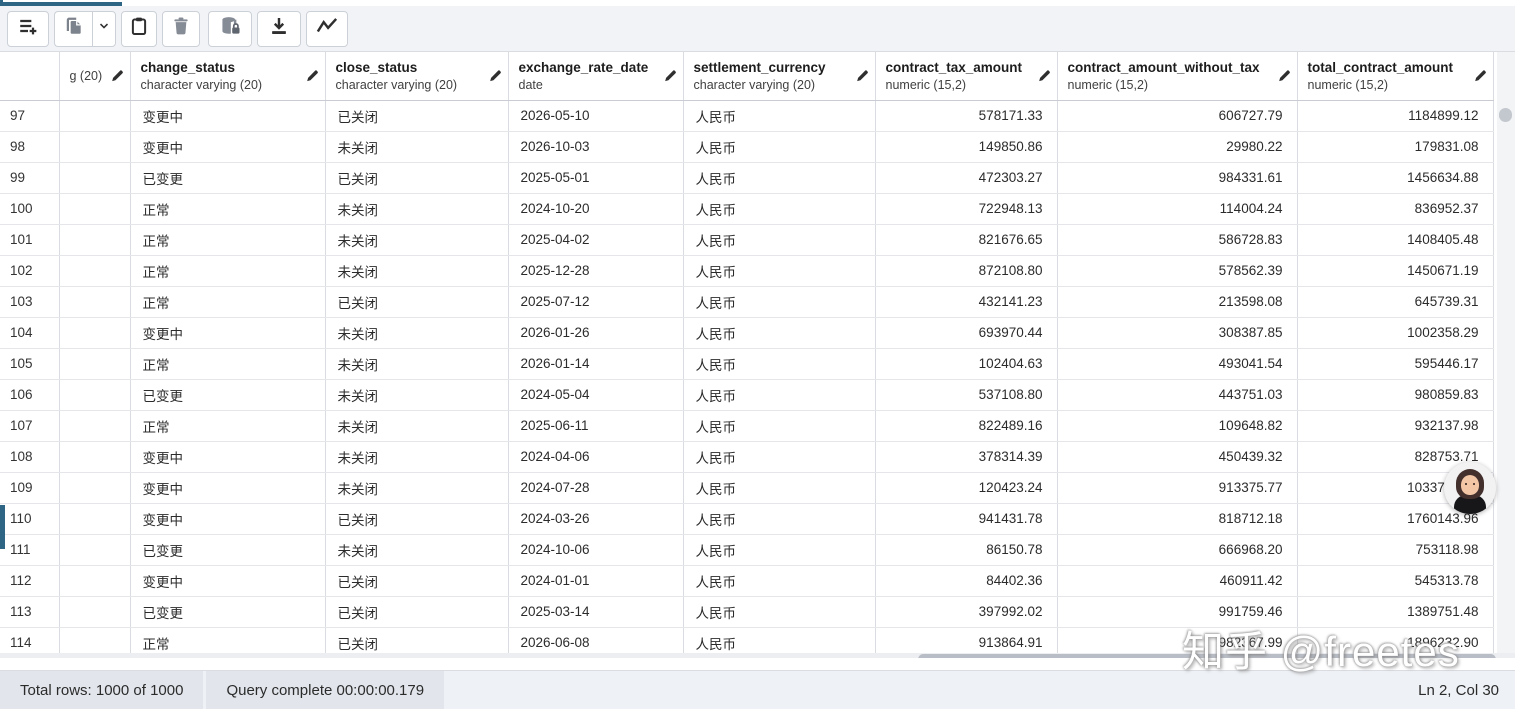 This screenshot has width=1515, height=709. Describe the element at coordinates (596, 76) in the screenshot. I see `column-header-exchange_rate_date: exchange_rate_date date` at that location.